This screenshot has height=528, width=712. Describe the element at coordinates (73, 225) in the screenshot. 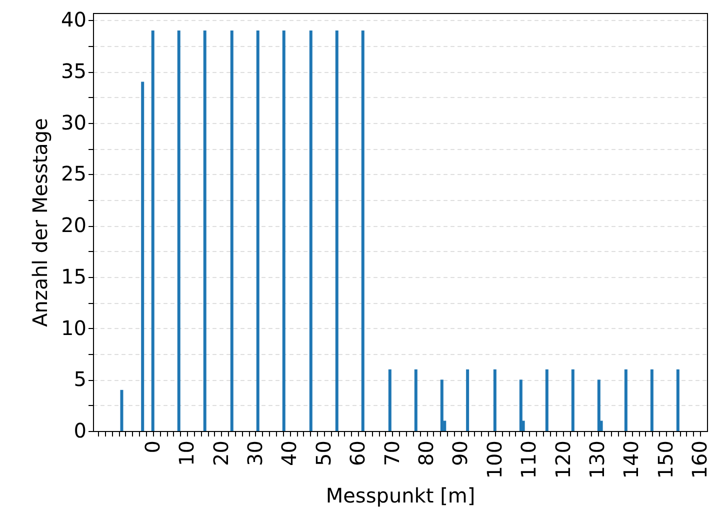

I see `y-tick-label: 20` at that location.